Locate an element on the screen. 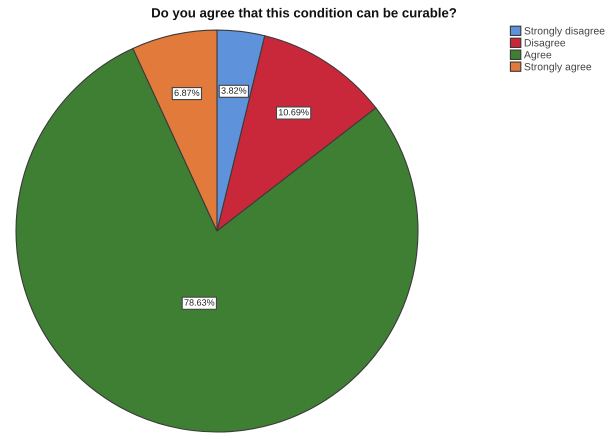 The image size is (611, 436). legend-label: Strongly agree is located at coordinates (558, 67).